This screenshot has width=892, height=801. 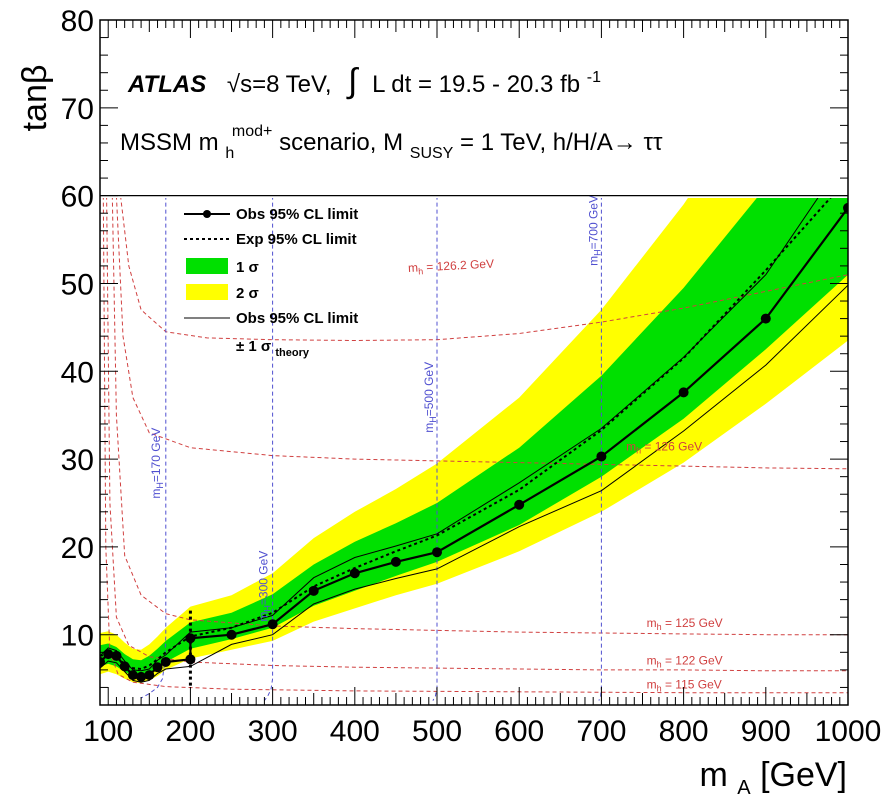 I want to click on legend-1sigma: 1 σ, so click(x=222, y=267).